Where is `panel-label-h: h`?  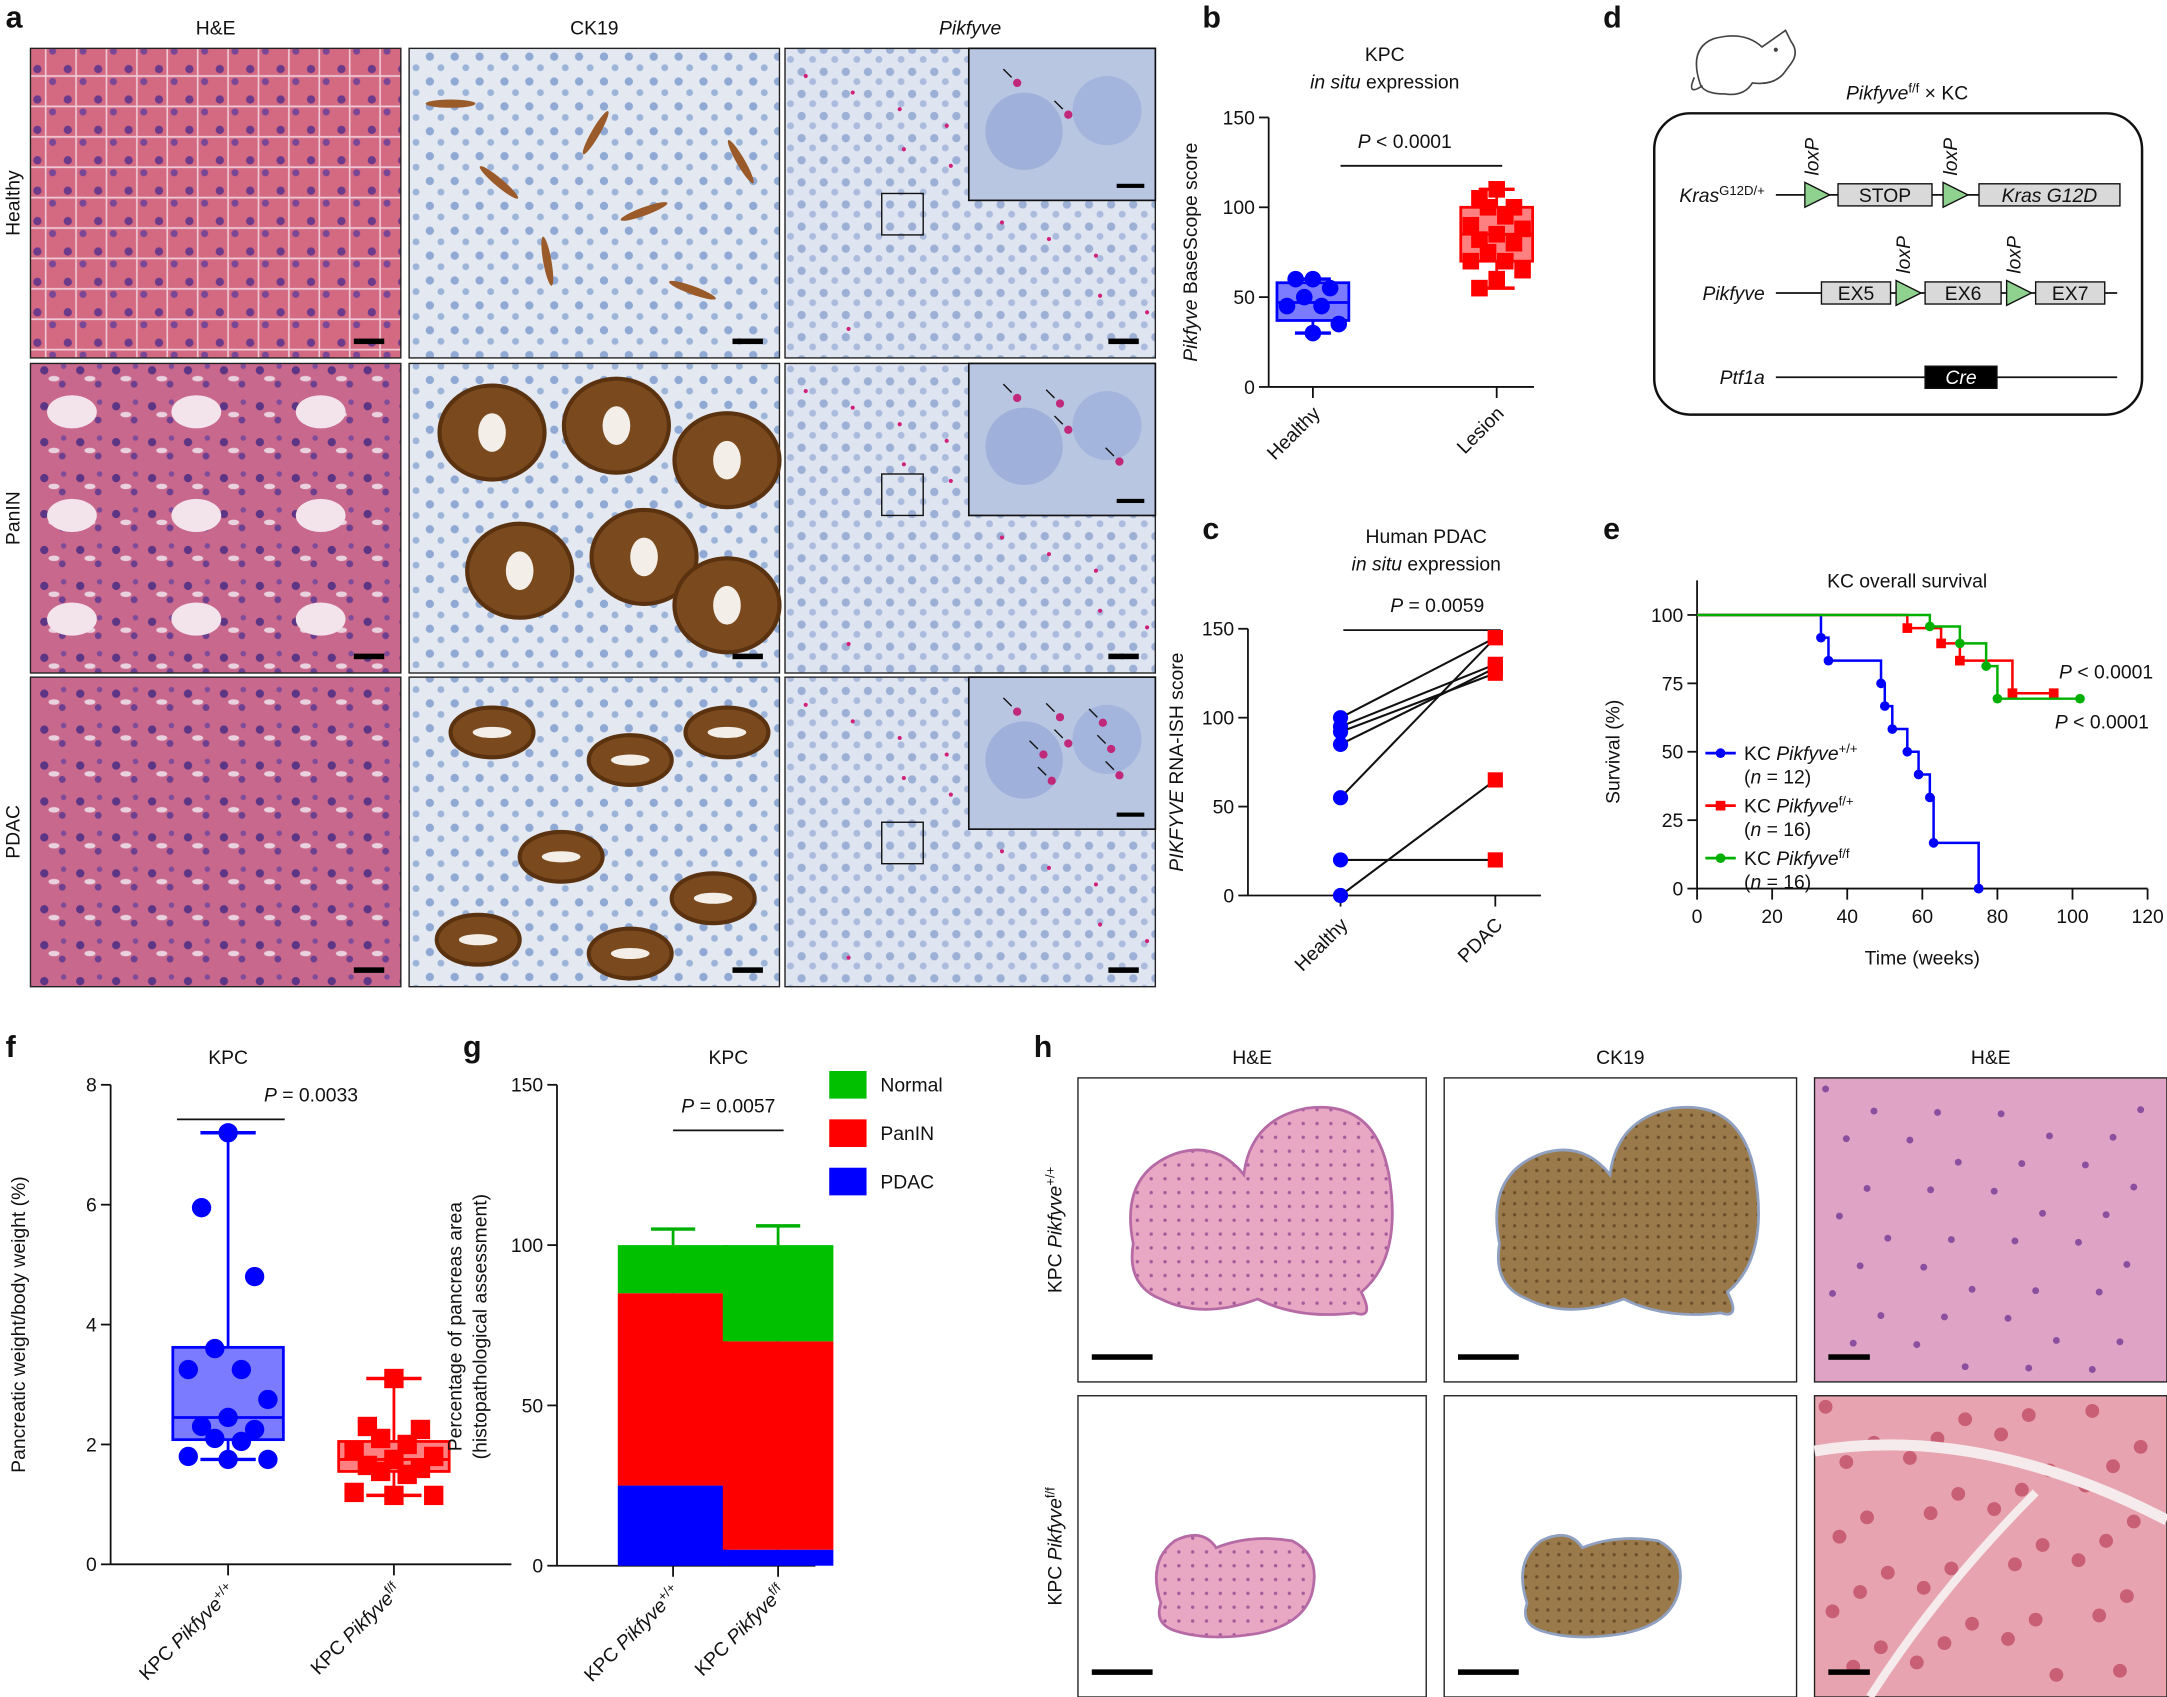
panel-label-h: h is located at coordinates (1043, 1047).